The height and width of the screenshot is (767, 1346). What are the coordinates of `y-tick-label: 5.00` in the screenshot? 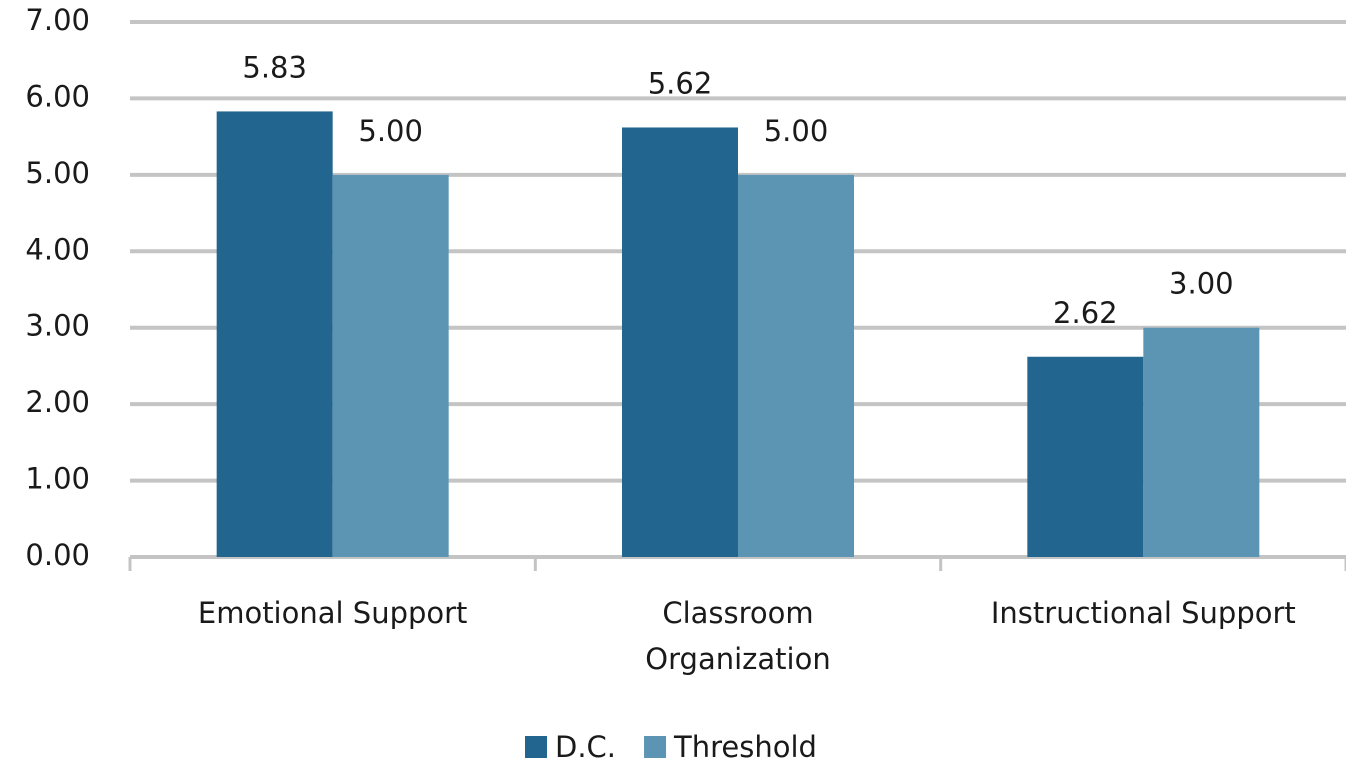 It's located at (57, 173).